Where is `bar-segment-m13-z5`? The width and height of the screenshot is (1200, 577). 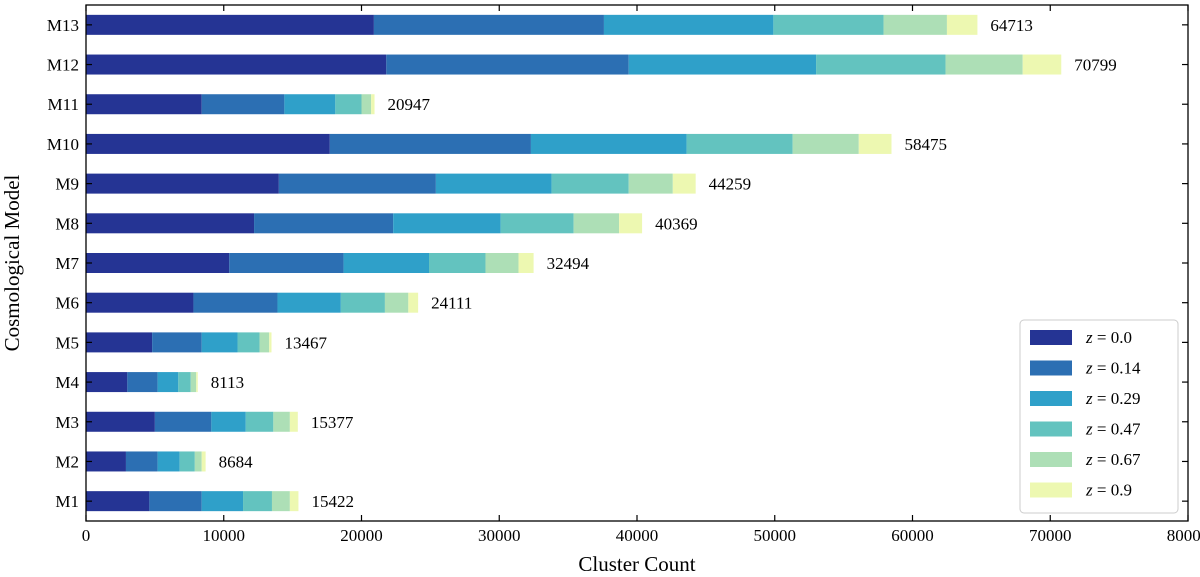 bar-segment-m13-z5 is located at coordinates (962, 24).